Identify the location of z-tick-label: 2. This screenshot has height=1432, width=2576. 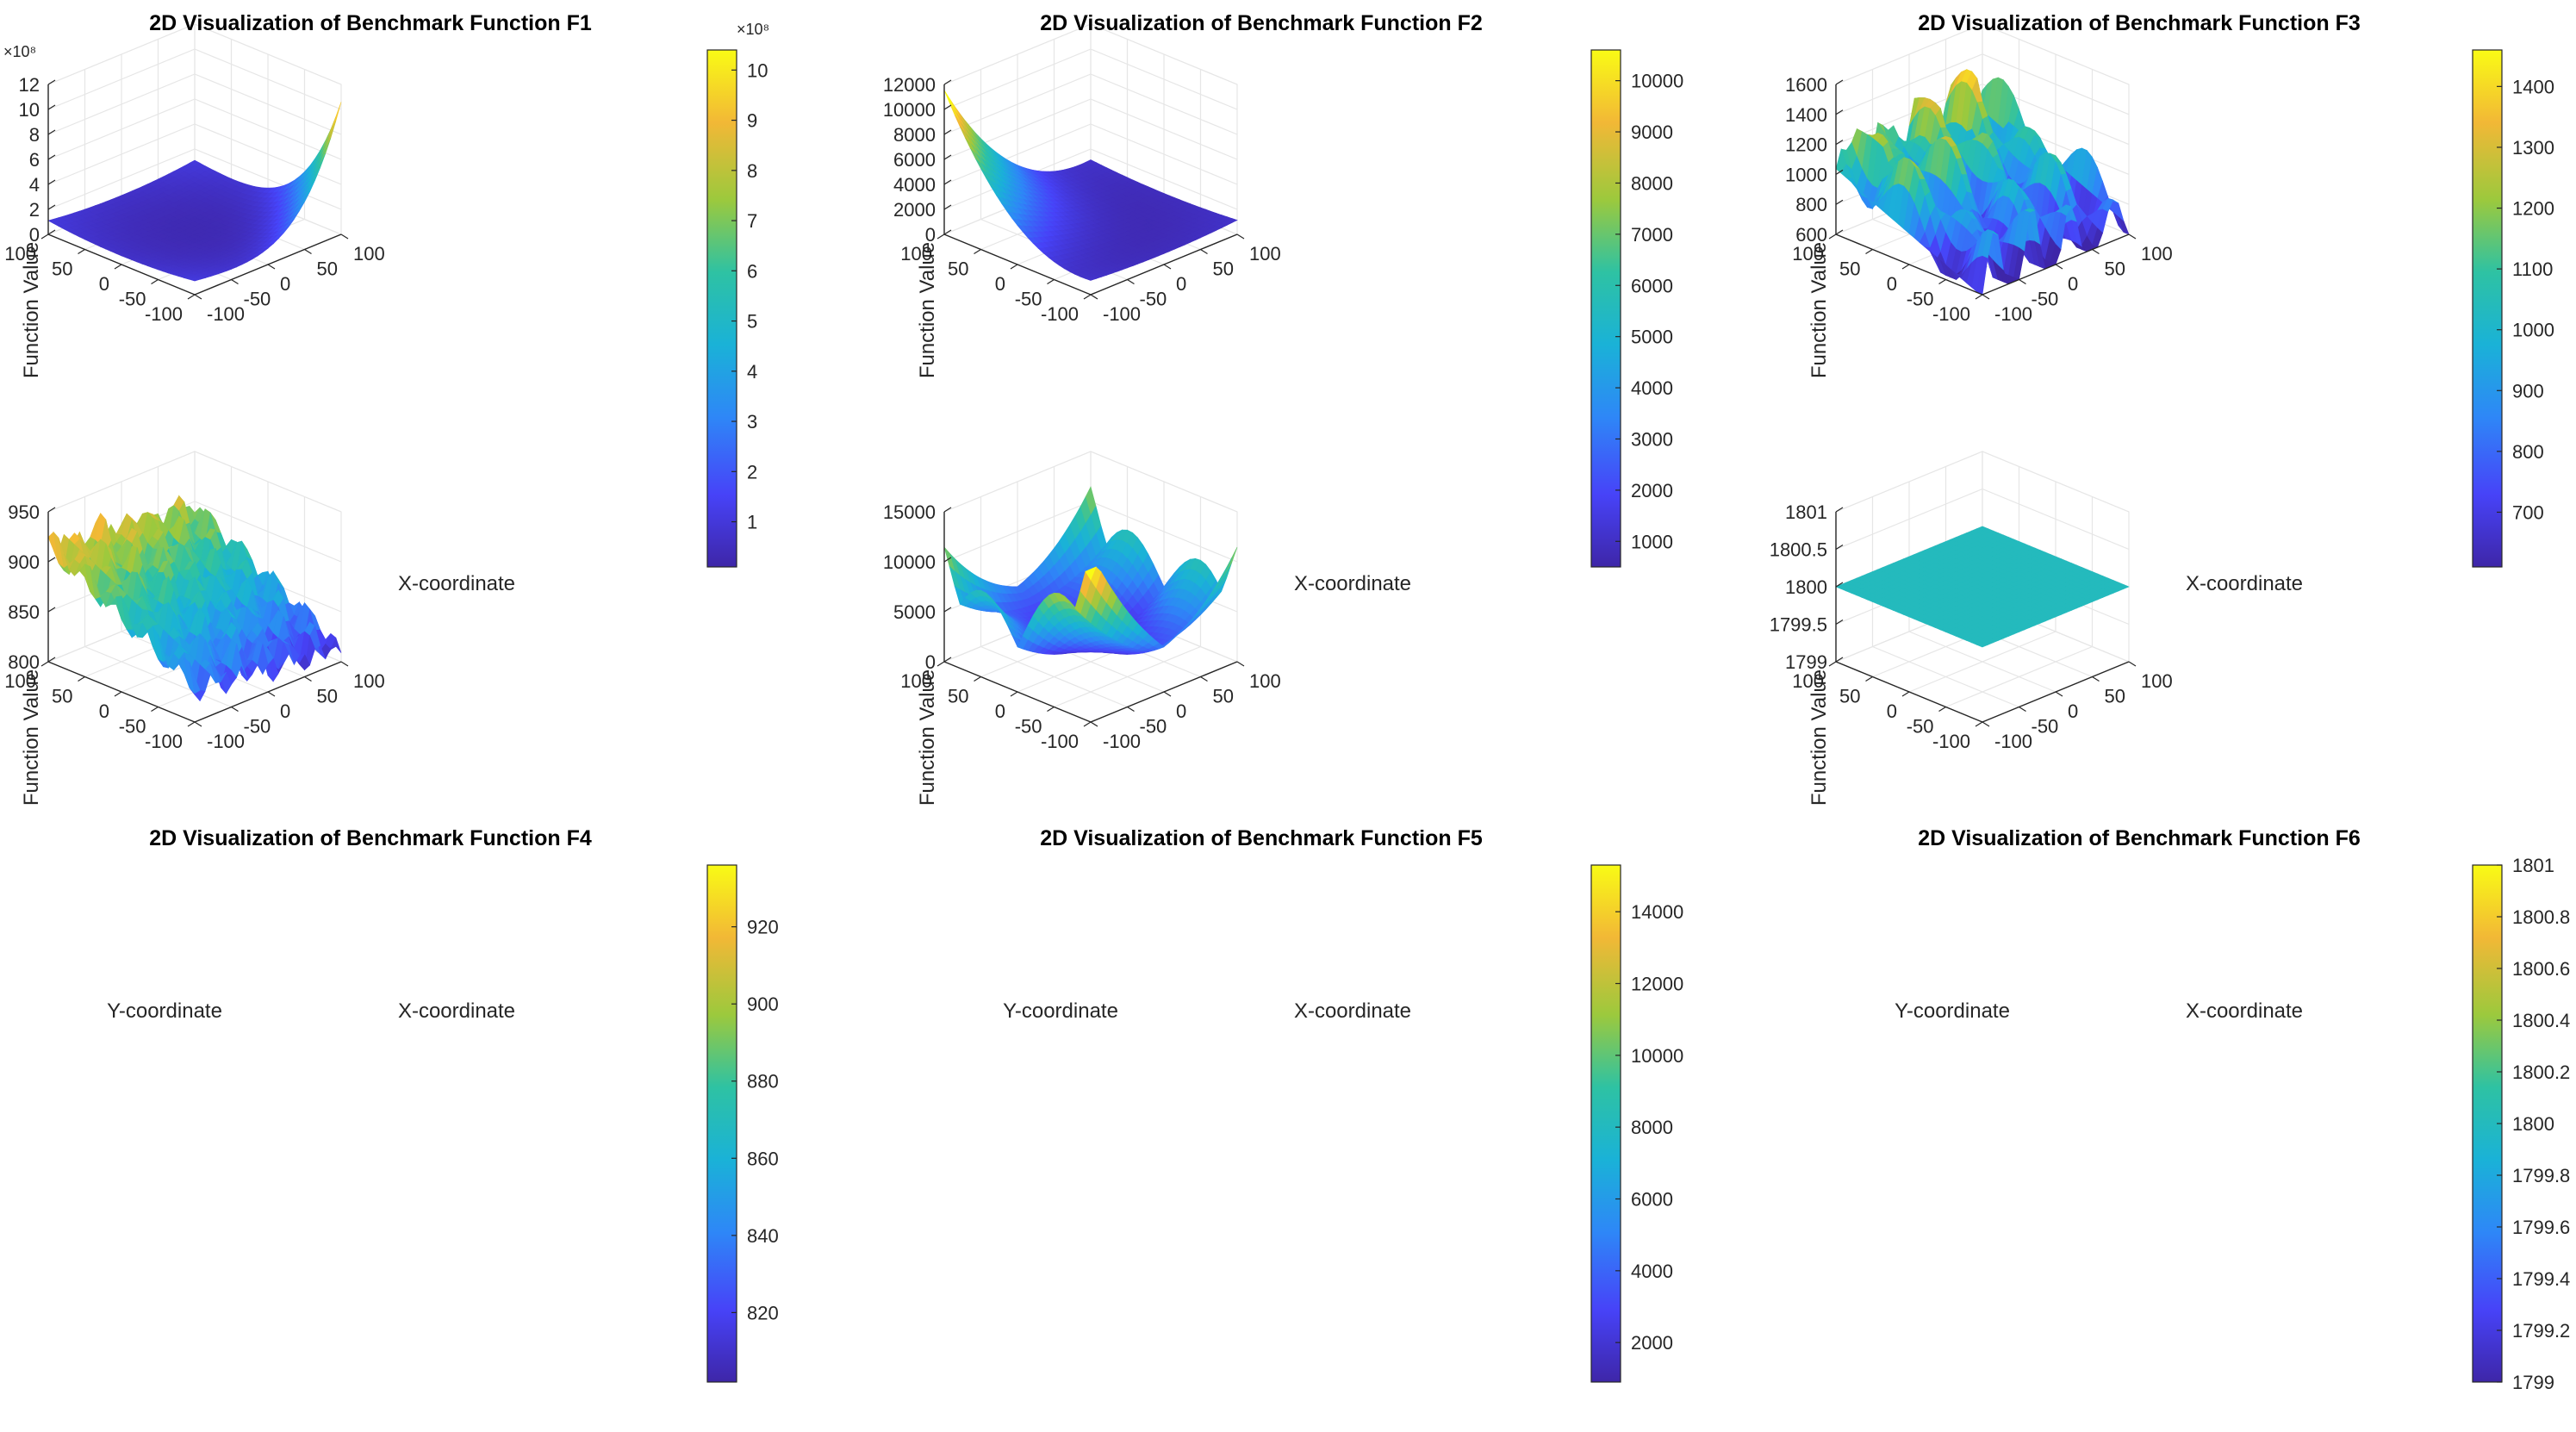
(35, 210).